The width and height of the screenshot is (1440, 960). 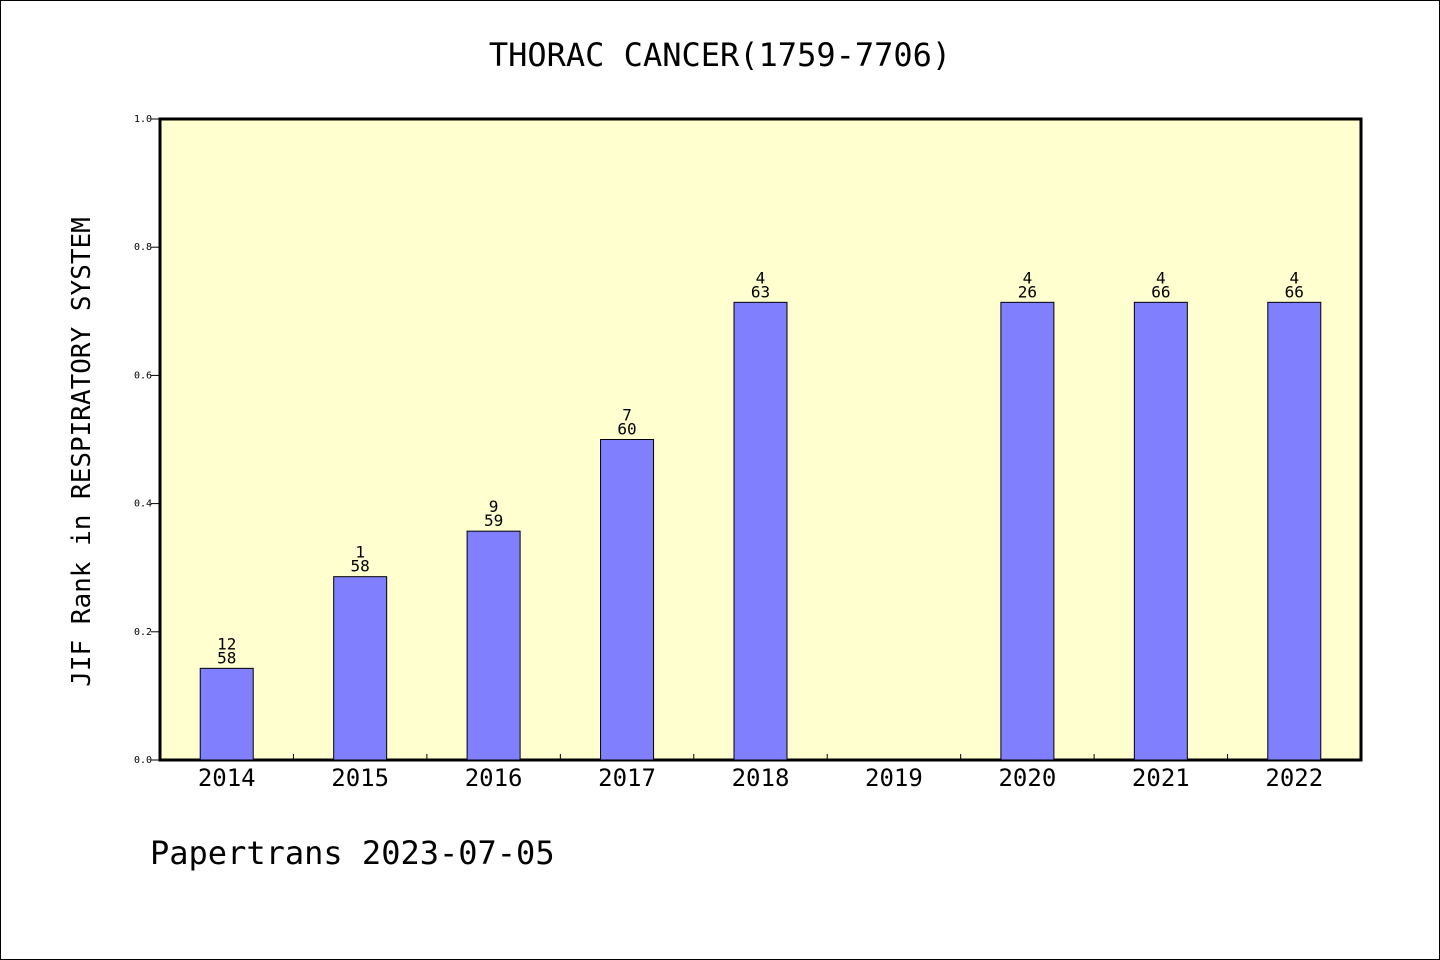 I want to click on footer-credit: Papertrans 2023-07-05, so click(x=352, y=853).